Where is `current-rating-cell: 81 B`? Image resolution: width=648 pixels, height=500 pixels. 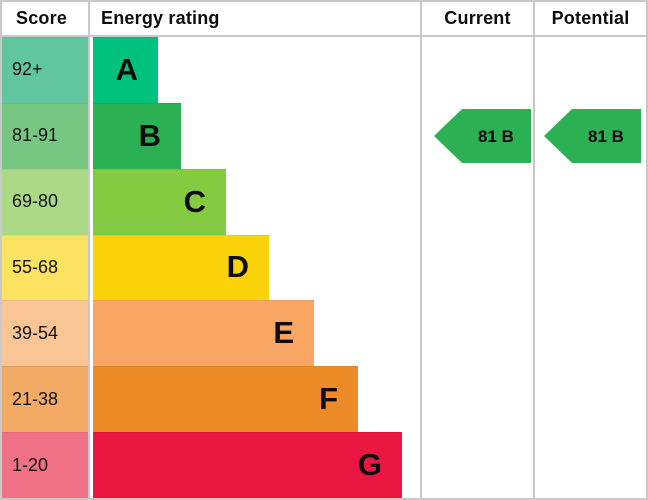
current-rating-cell: 81 B is located at coordinates (477, 136).